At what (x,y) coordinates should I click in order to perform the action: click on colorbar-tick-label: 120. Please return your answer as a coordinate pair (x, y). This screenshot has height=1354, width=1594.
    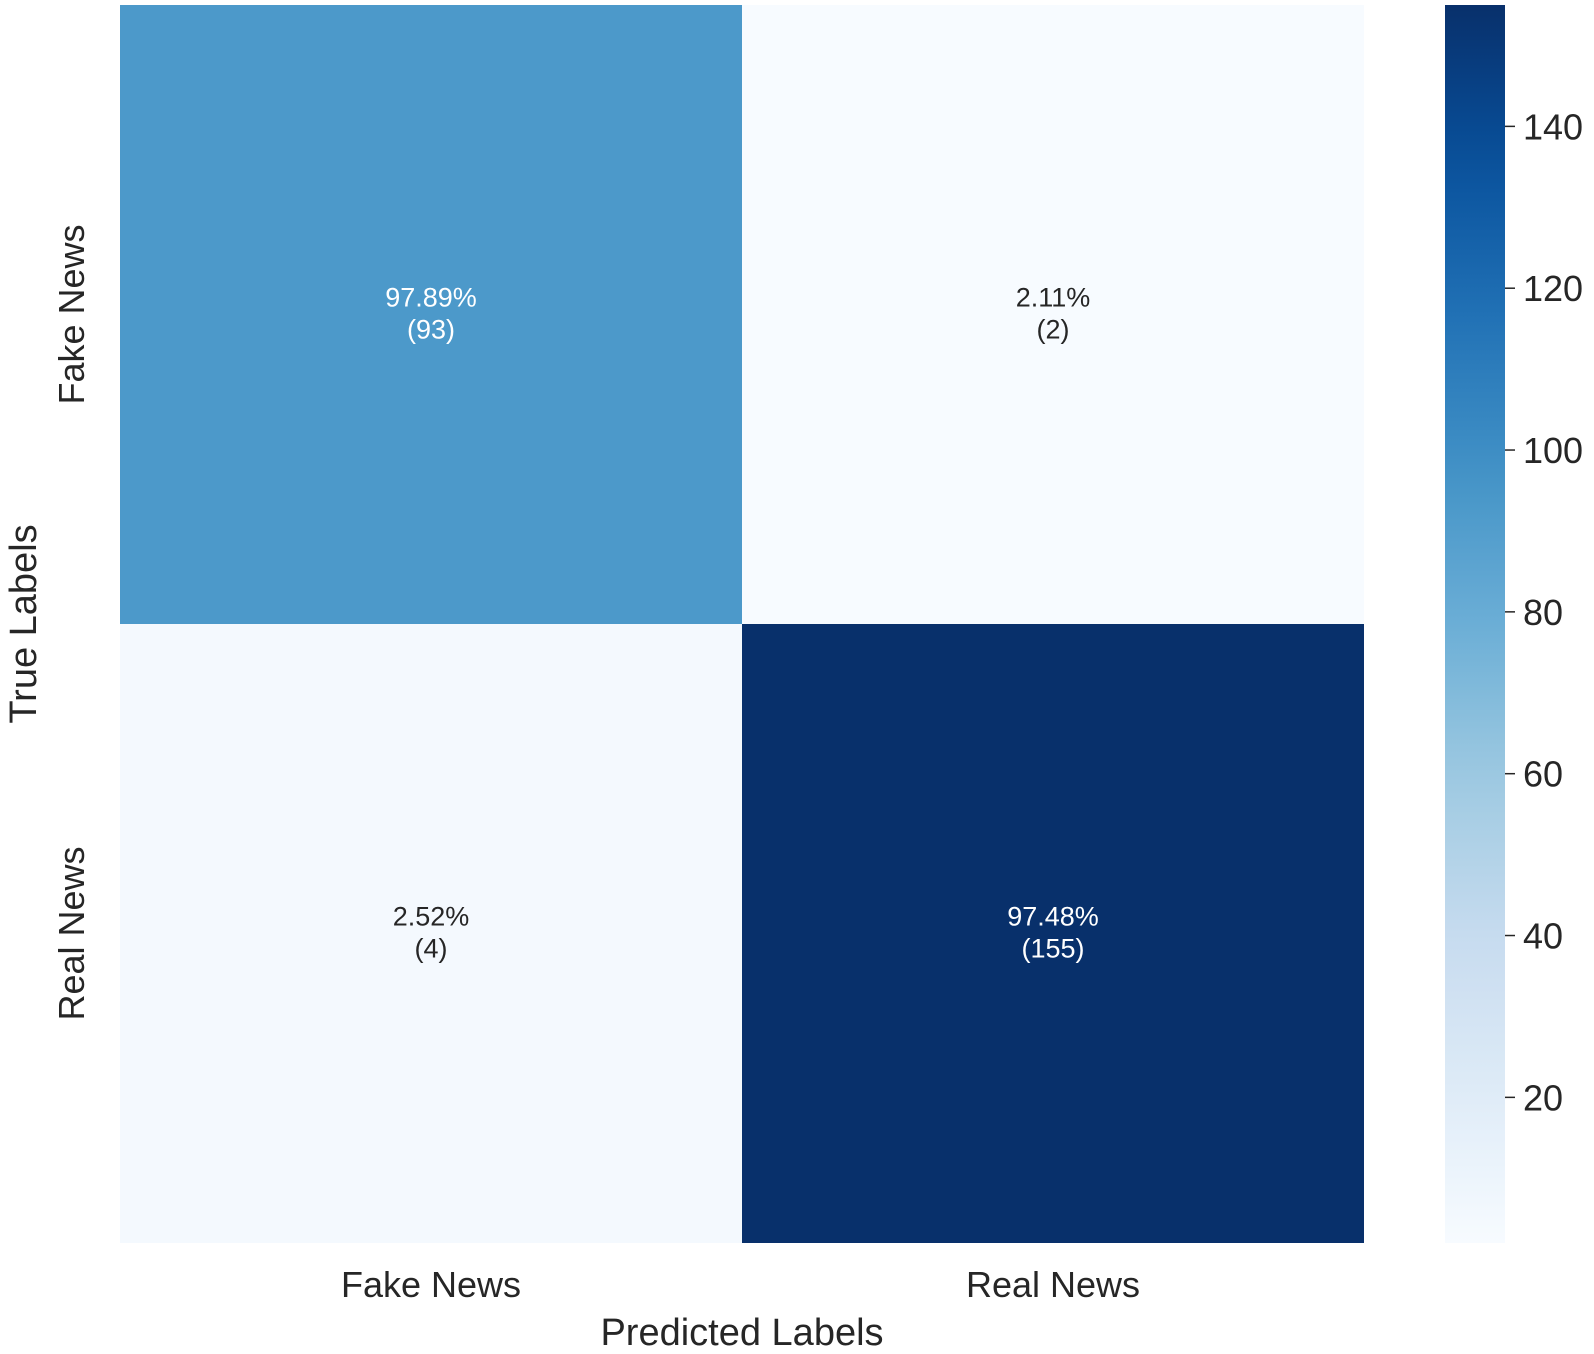
    Looking at the image, I should click on (1553, 288).